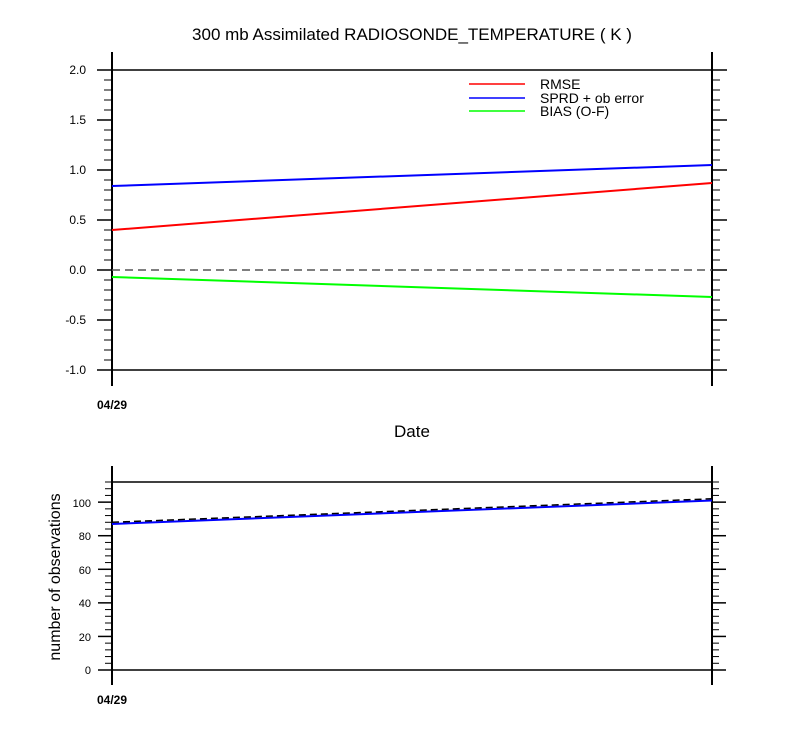 Image resolution: width=800 pixels, height=750 pixels. I want to click on y-tick-label: 0.5, so click(77, 220).